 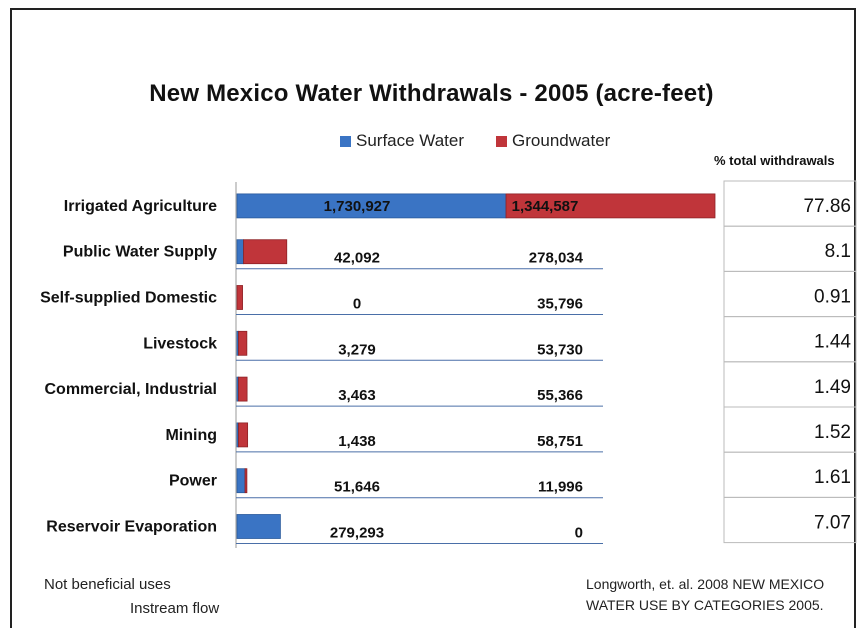 What do you see at coordinates (357, 487) in the screenshot?
I see `value-surface-power: 51,646` at bounding box center [357, 487].